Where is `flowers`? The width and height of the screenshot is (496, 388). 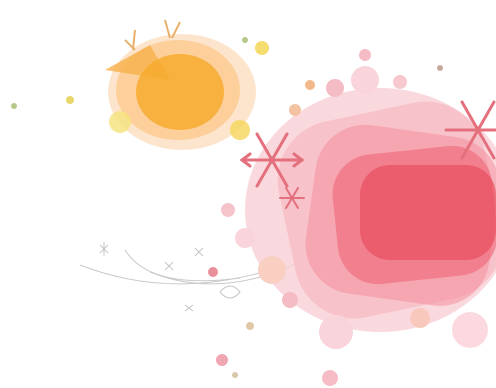
flowers is located at coordinates (170, 277).